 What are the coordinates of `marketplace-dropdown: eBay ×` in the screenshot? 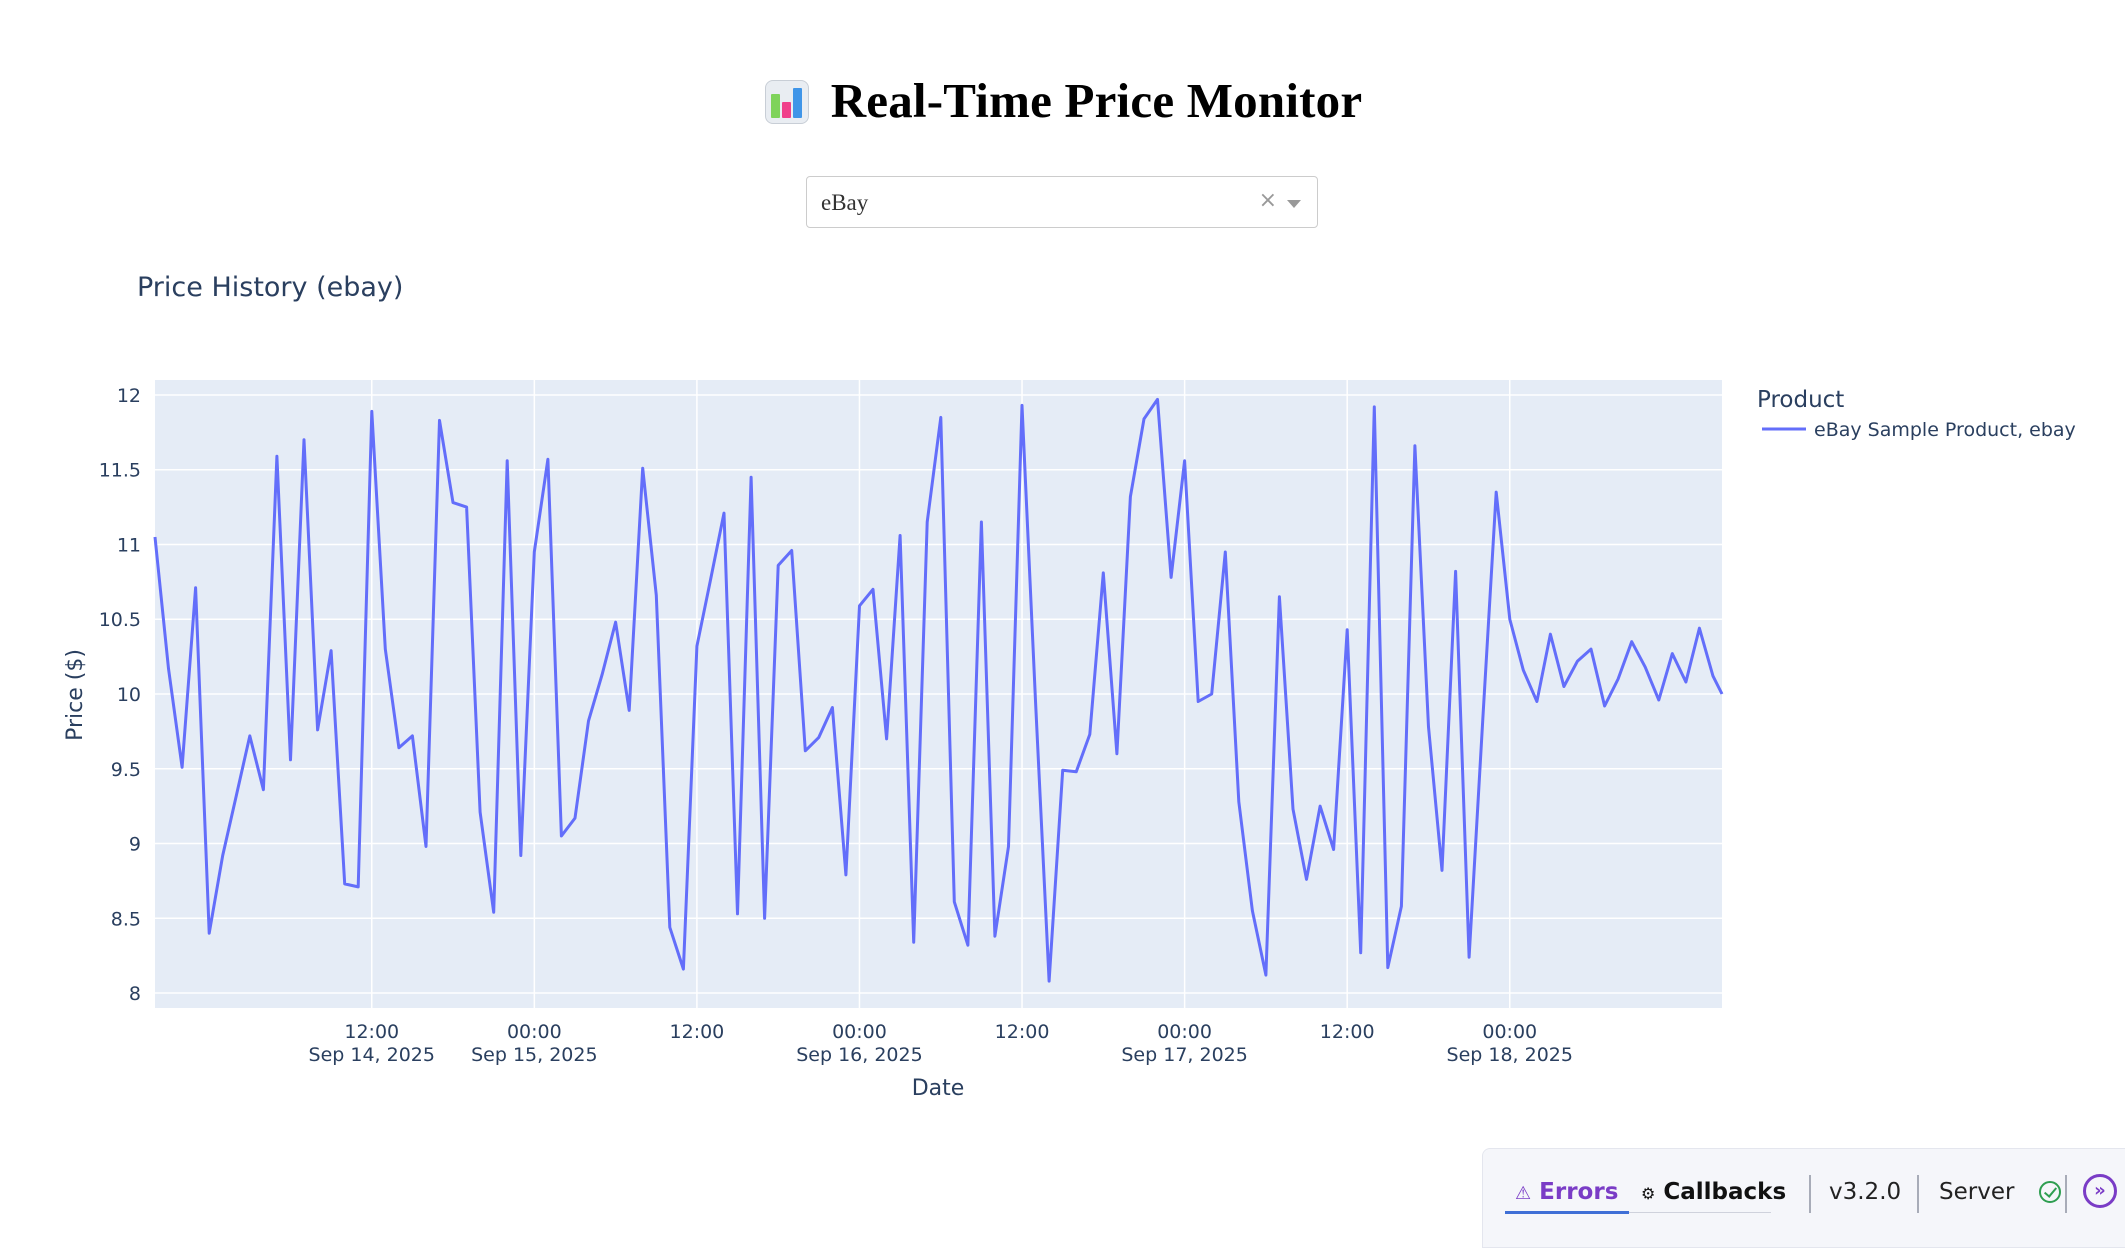 It's located at (1062, 202).